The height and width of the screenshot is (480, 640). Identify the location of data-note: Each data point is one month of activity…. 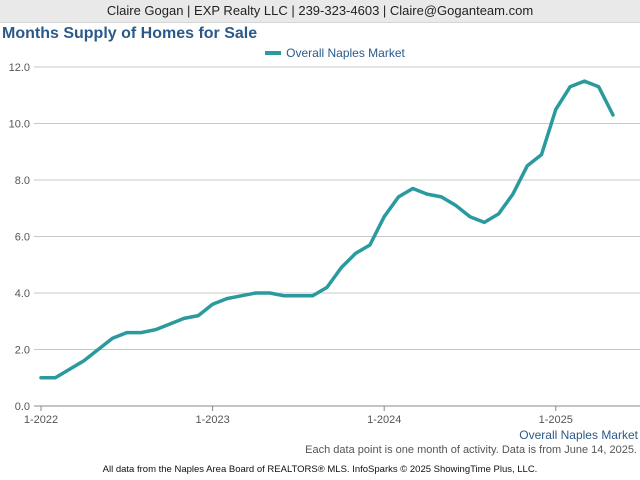
(471, 450).